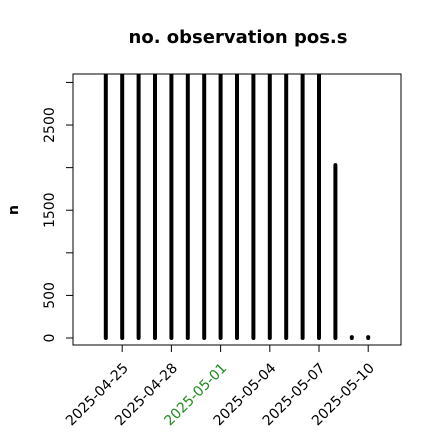 The height and width of the screenshot is (440, 440). I want to click on y-axis-label: n, so click(14, 210).